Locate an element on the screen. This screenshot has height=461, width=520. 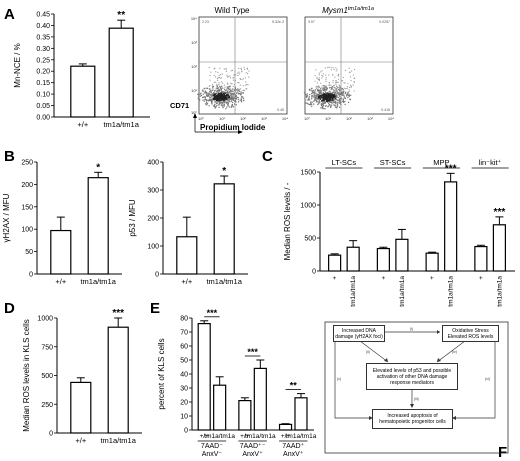
flow-mut-title: Mysm1tm1a/tm1a is located at coordinates (348, 10).